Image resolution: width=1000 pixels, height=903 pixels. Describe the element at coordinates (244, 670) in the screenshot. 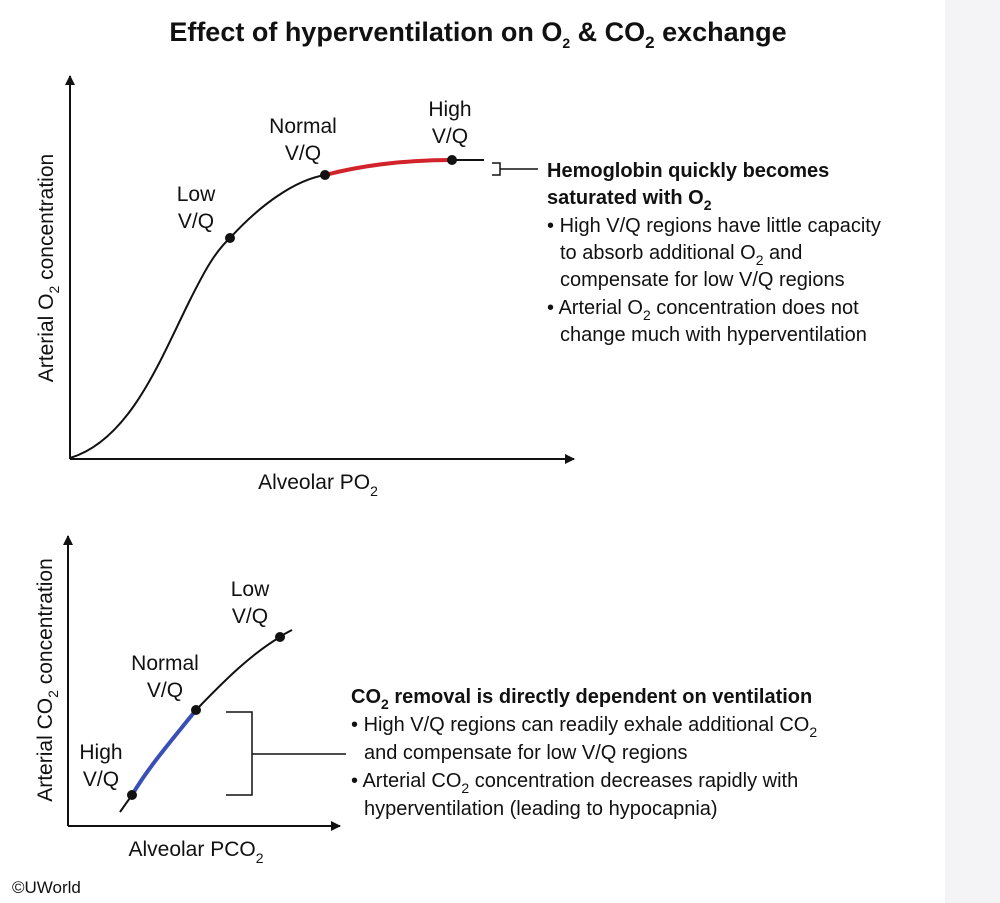

I see `co2-curve` at that location.